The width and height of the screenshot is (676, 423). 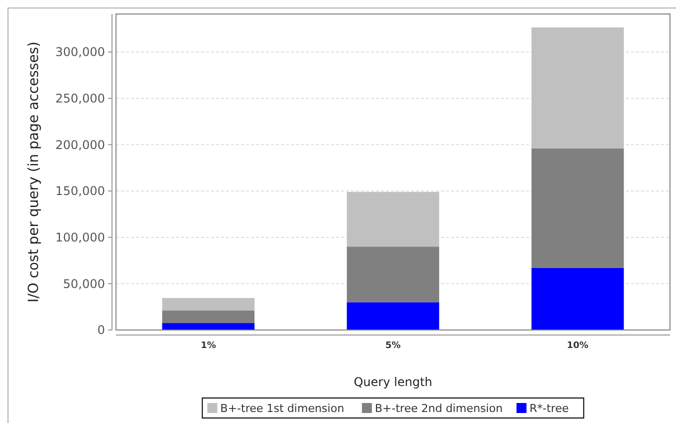 I want to click on legend-label: B+-tree 1st dimension, so click(x=282, y=408).